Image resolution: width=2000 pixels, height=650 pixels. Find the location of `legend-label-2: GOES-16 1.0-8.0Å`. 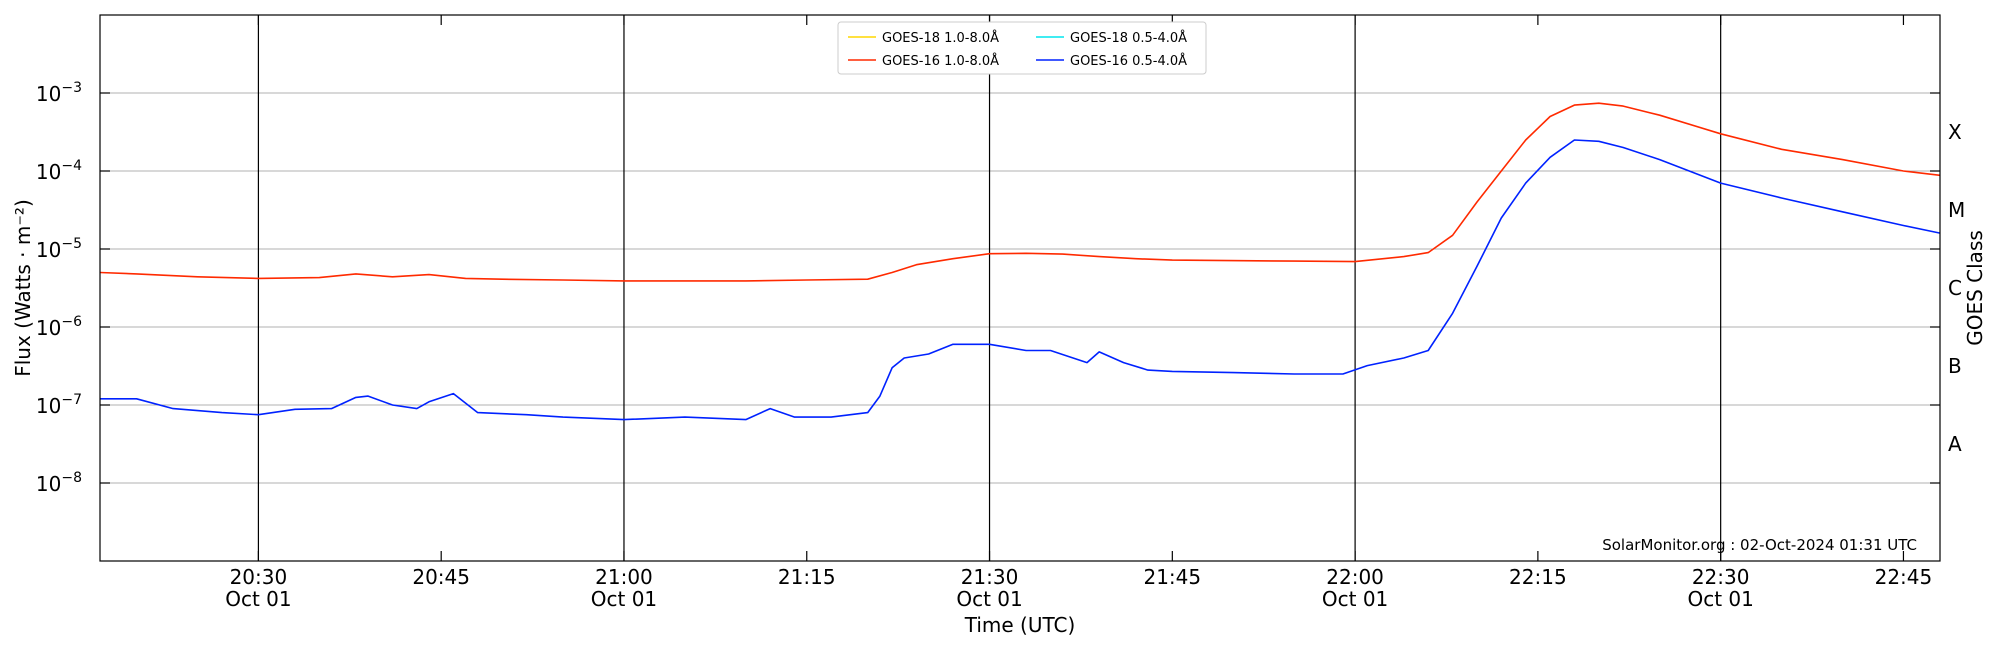

legend-label-2: GOES-16 1.0-8.0Å is located at coordinates (940, 61).